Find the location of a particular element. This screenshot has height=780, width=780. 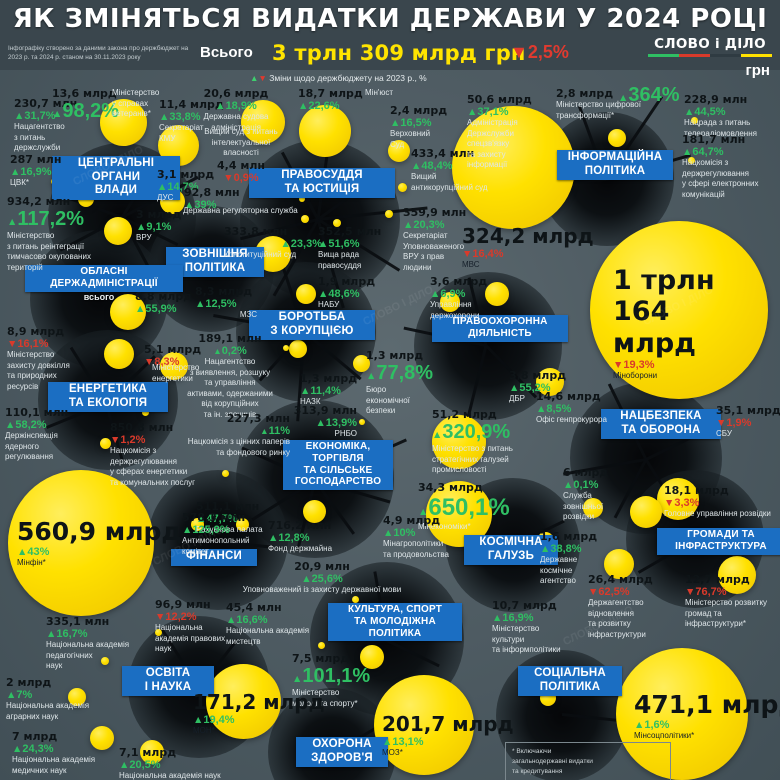

bubble-culture-sport is located at coordinates (372, 657).